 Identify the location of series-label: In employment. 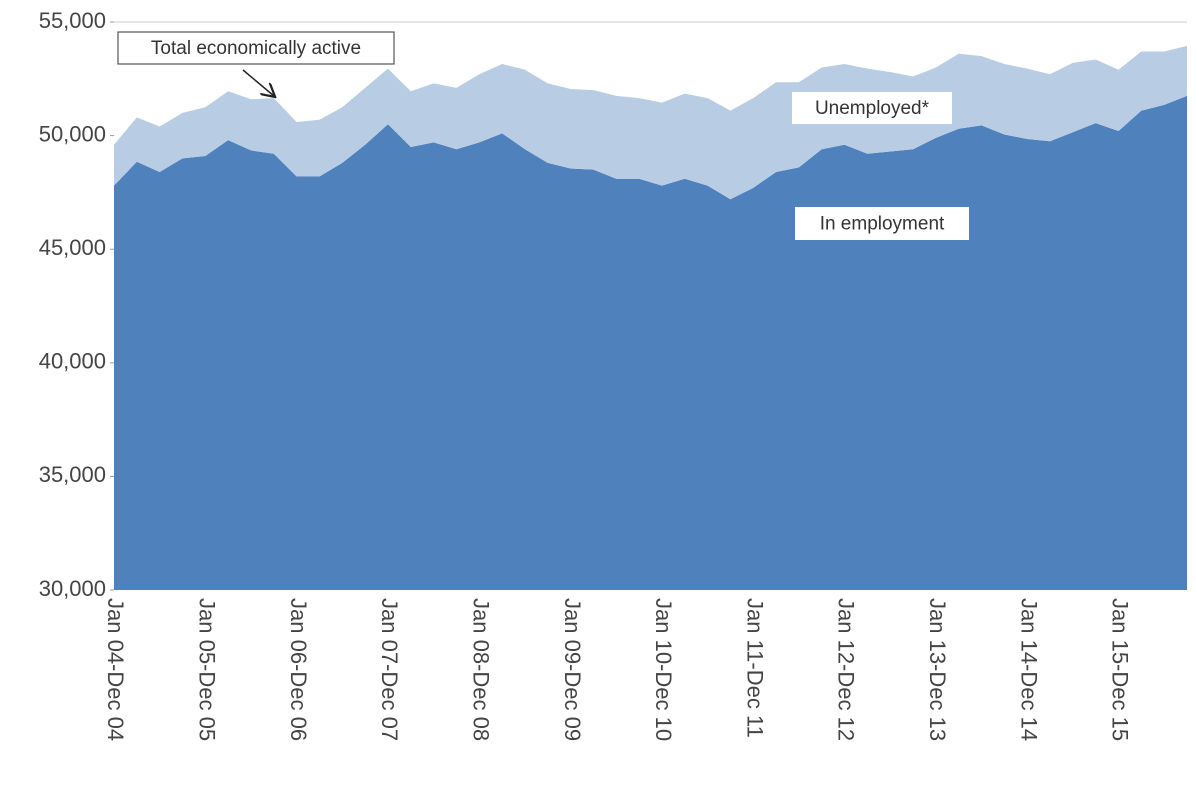
(882, 224).